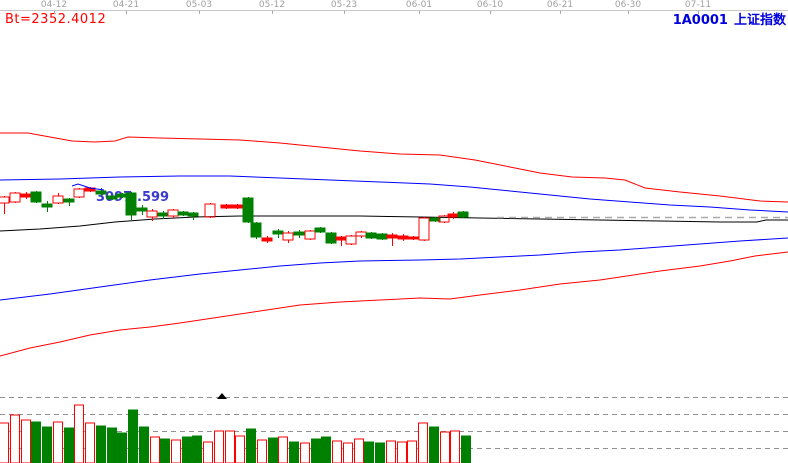 This screenshot has height=463, width=788. I want to click on band-lower-blue, so click(394, 269).